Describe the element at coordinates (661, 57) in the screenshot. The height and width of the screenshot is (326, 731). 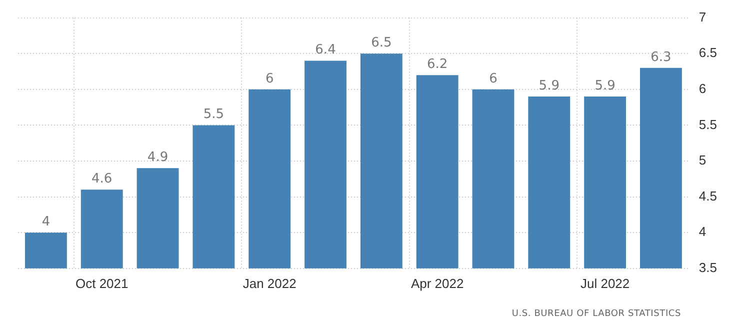
I see `data-label: 6.3` at that location.